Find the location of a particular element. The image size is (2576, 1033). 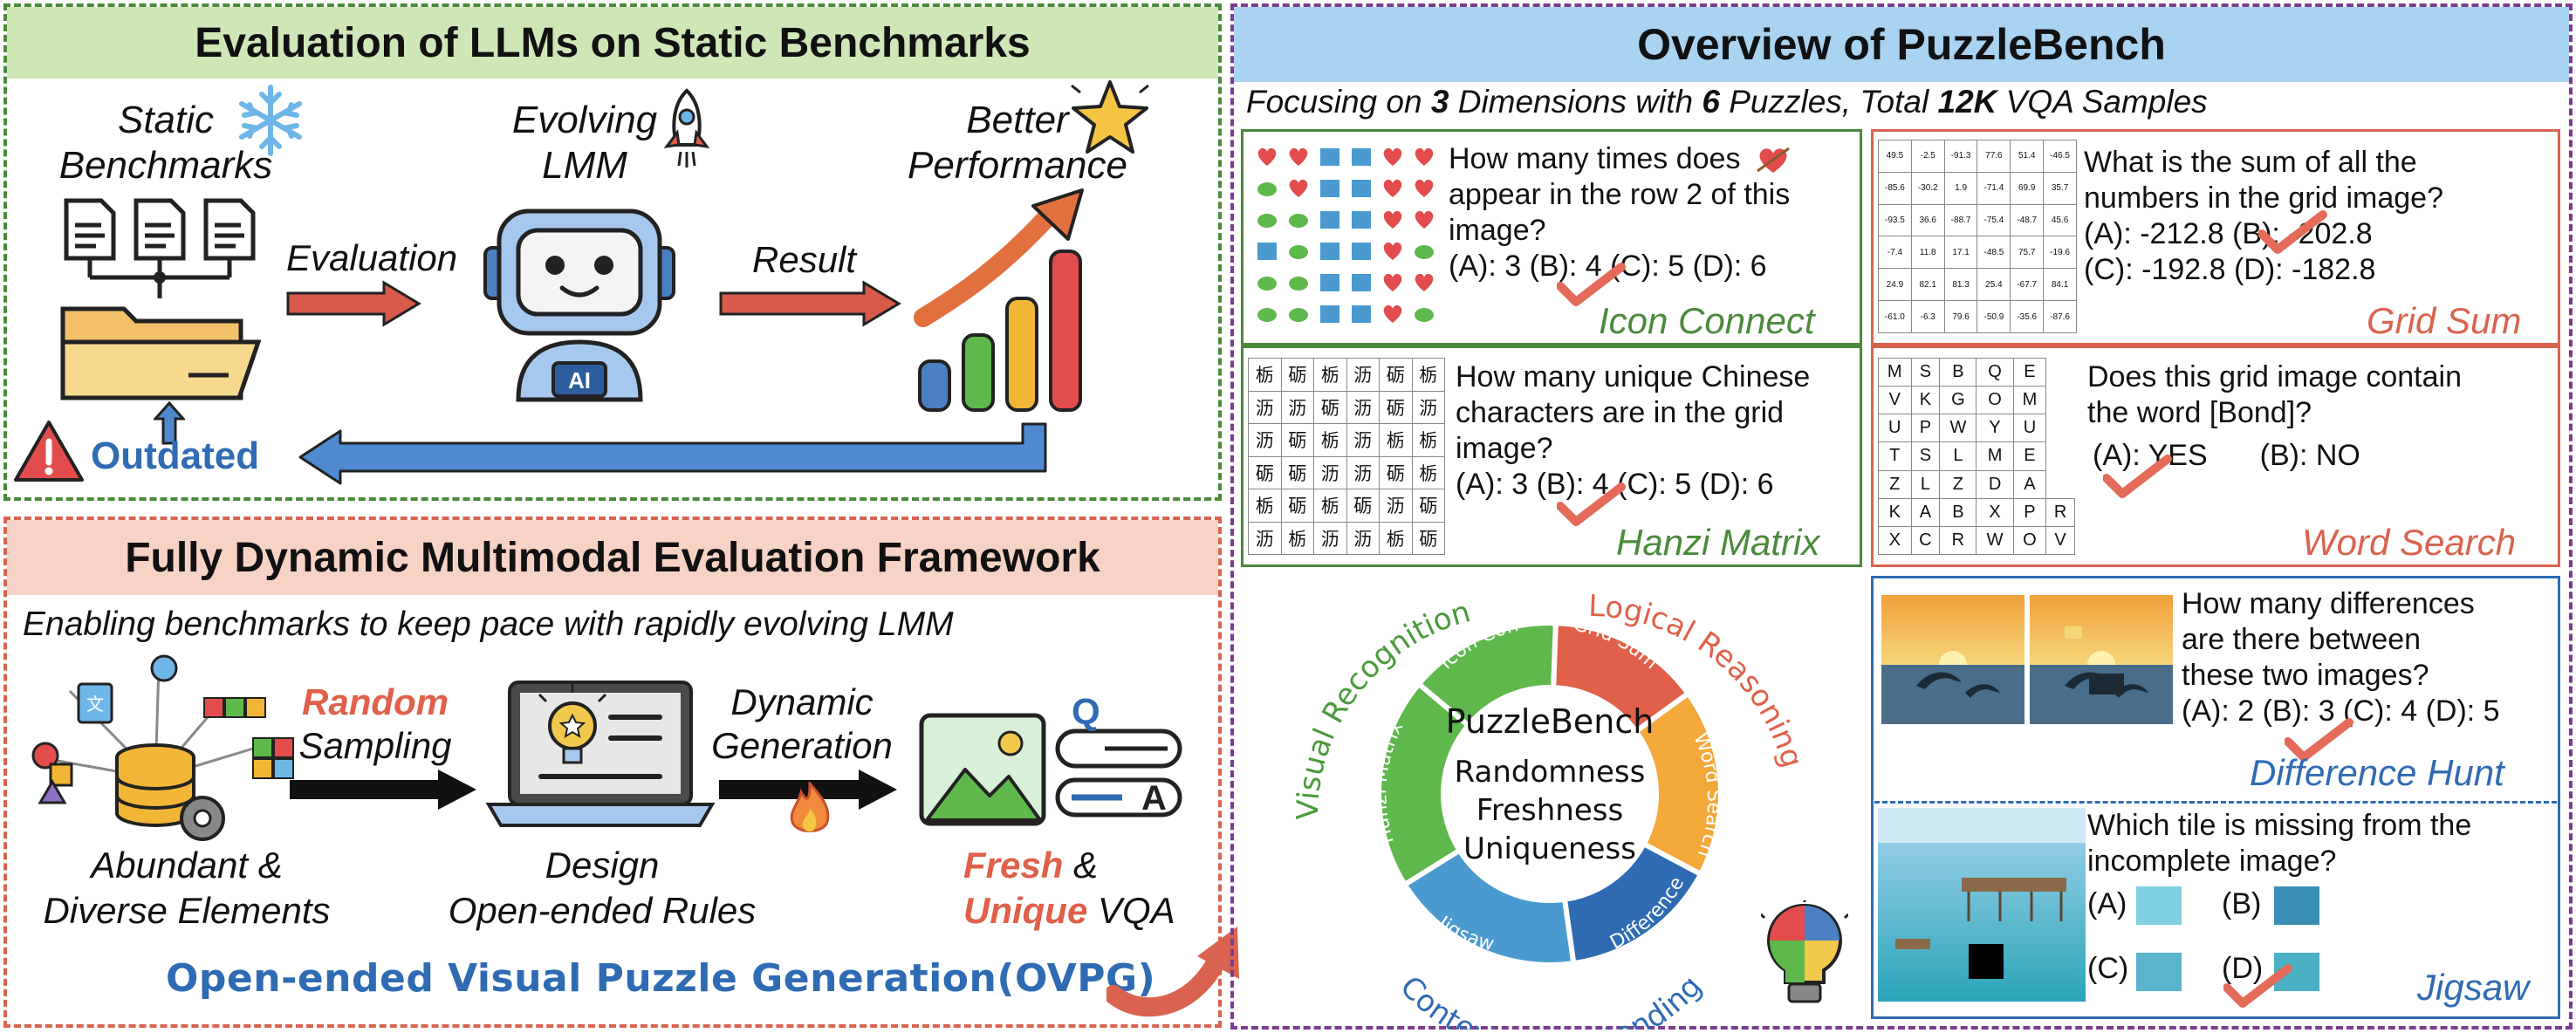

word-search-cell: X is located at coordinates (1895, 540).